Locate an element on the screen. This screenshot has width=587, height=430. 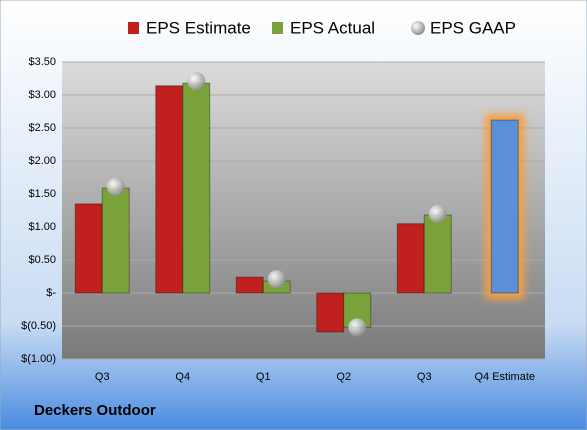
footer: Deckers Outdoor is located at coordinates (95, 410).